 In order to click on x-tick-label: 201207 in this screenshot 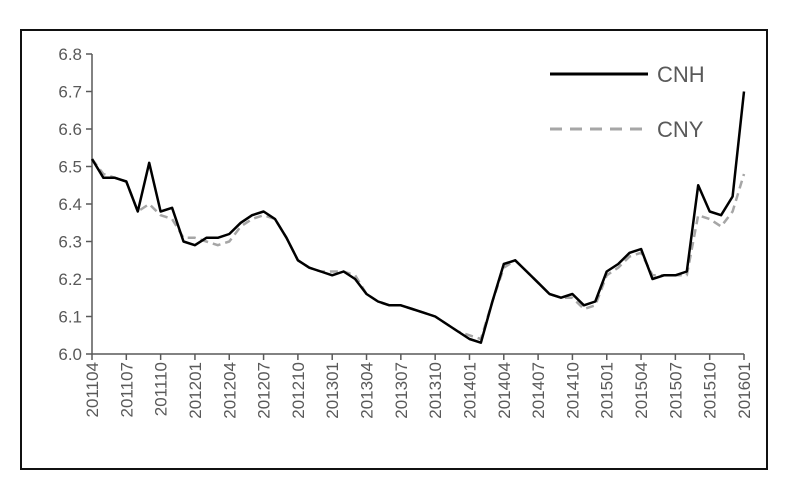, I will do `click(264, 390)`.